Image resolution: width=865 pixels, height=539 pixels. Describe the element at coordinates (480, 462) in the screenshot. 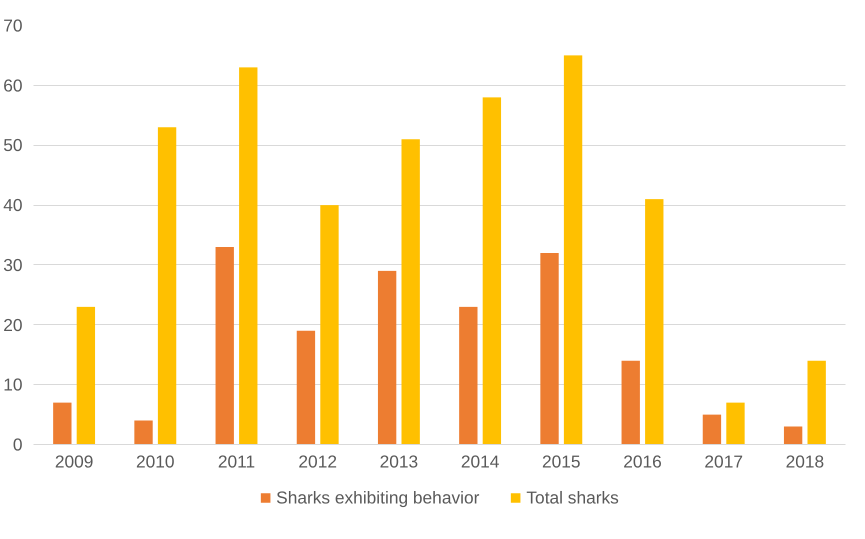

I see `x-tick-label: 2014` at that location.